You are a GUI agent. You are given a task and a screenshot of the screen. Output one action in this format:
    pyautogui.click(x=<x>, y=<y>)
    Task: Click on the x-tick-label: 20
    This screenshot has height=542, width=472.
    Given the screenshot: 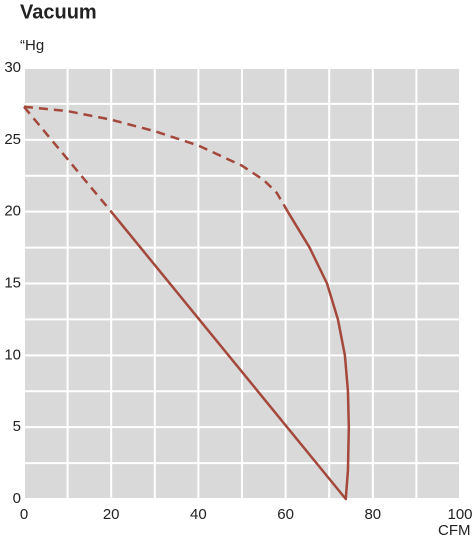 What is the action you would take?
    pyautogui.click(x=111, y=514)
    